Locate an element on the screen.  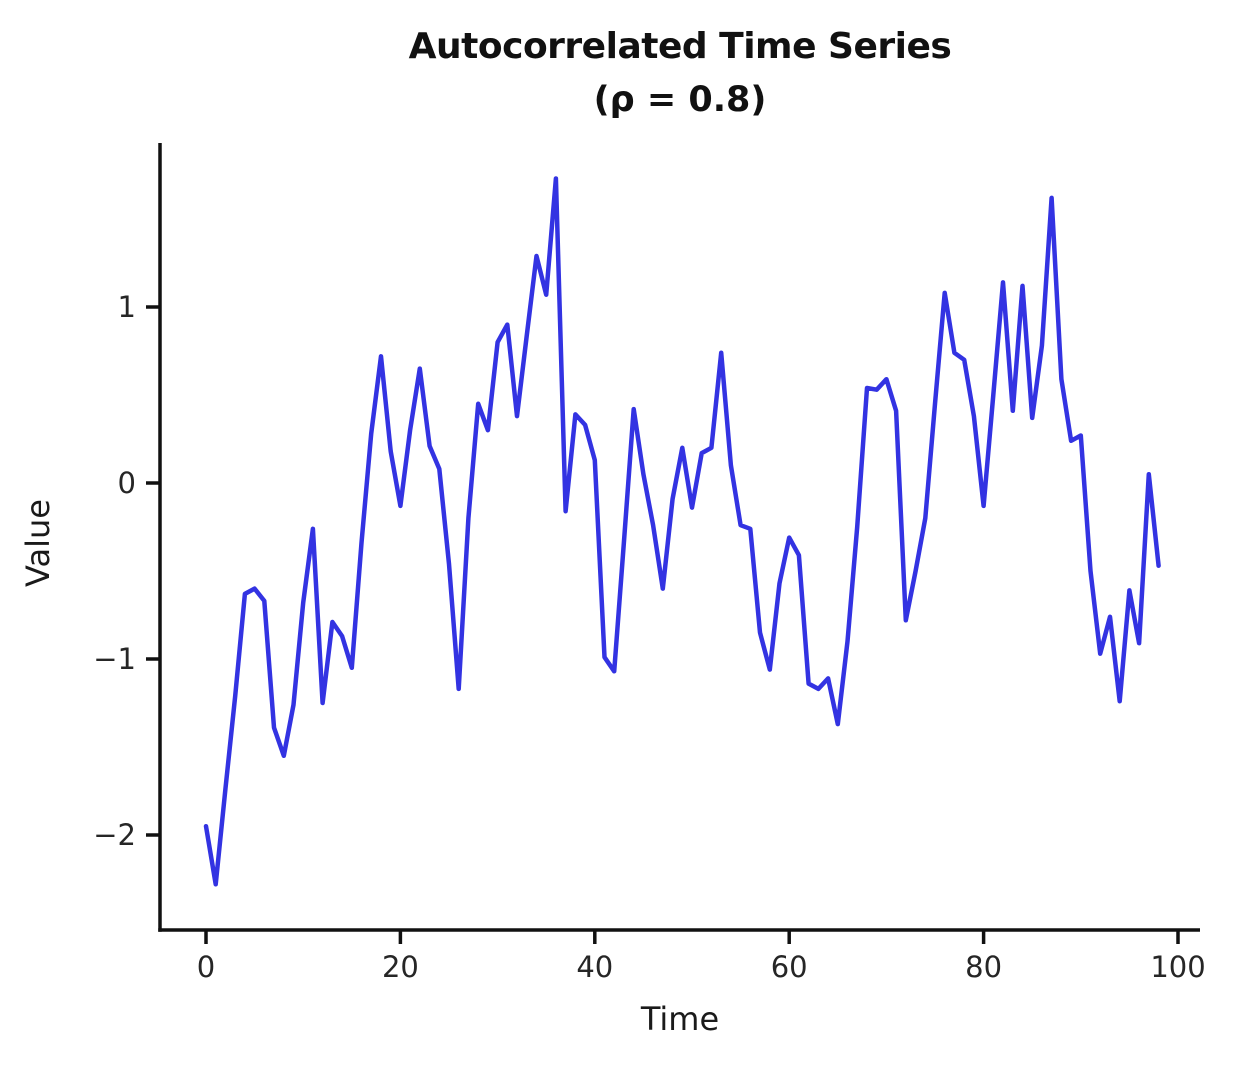
y-tick-label: 0 is located at coordinates (126, 483).